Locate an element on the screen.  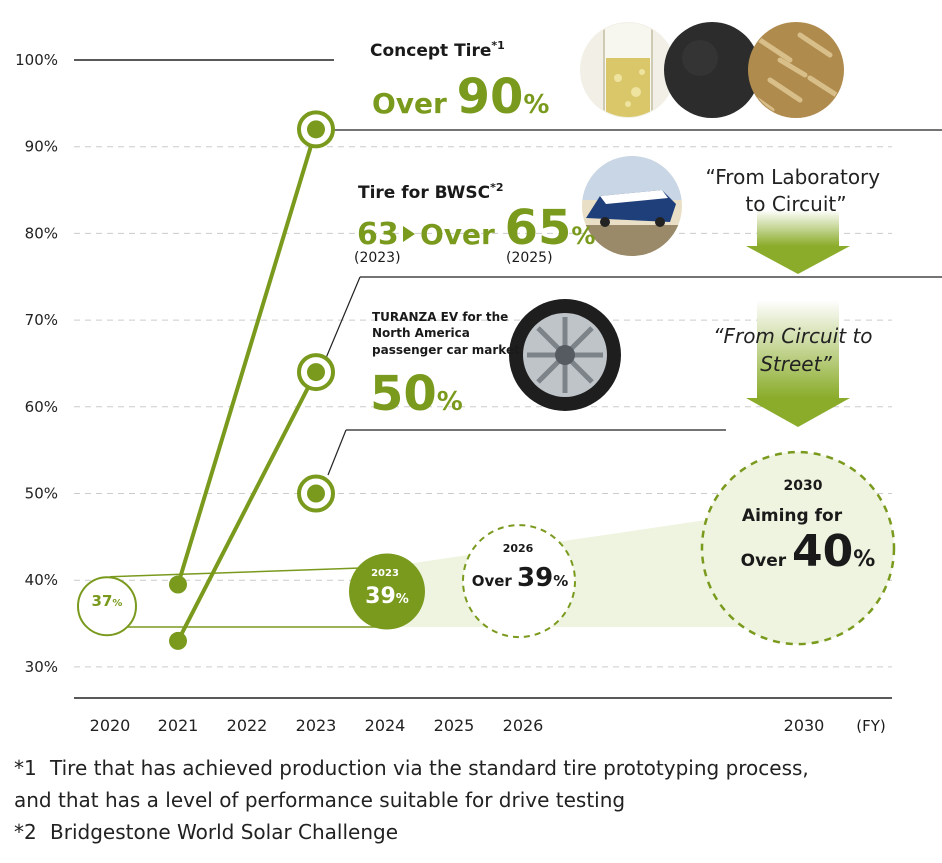
y-tick-label: 90% is located at coordinates (41, 147).